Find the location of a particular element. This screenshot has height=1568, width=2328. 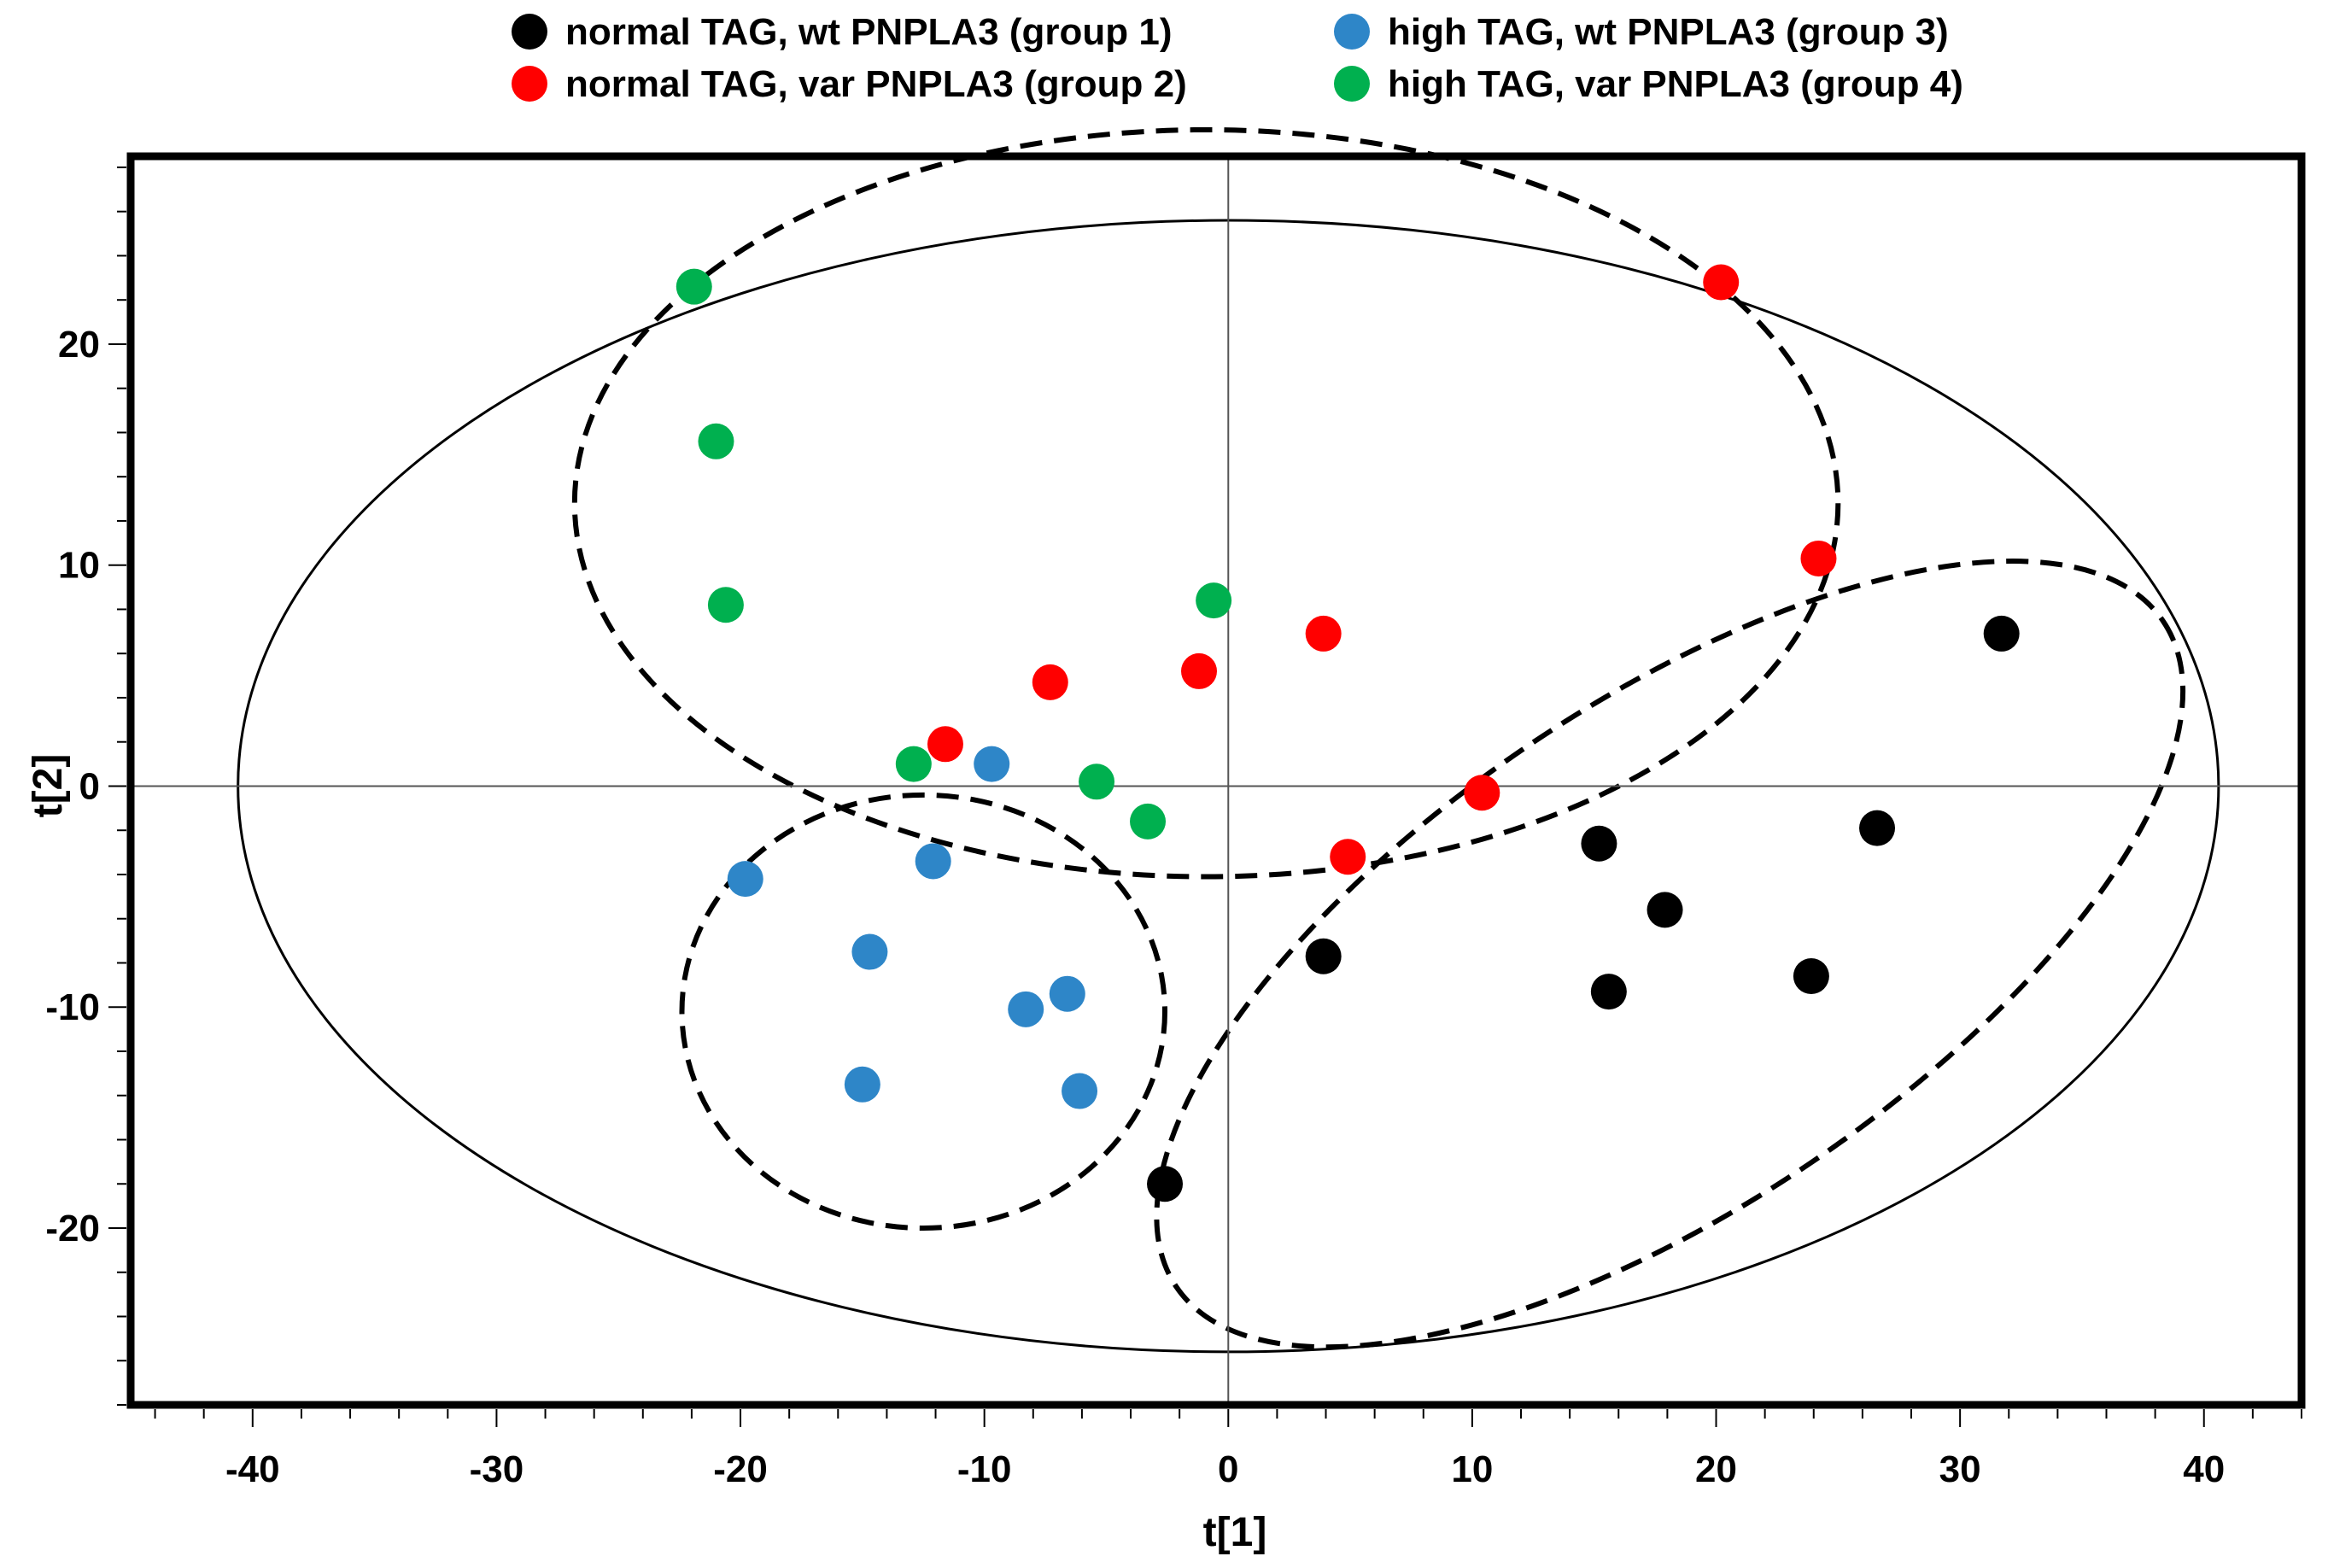

group-3-cluster-ellipse is located at coordinates (923, 1012).